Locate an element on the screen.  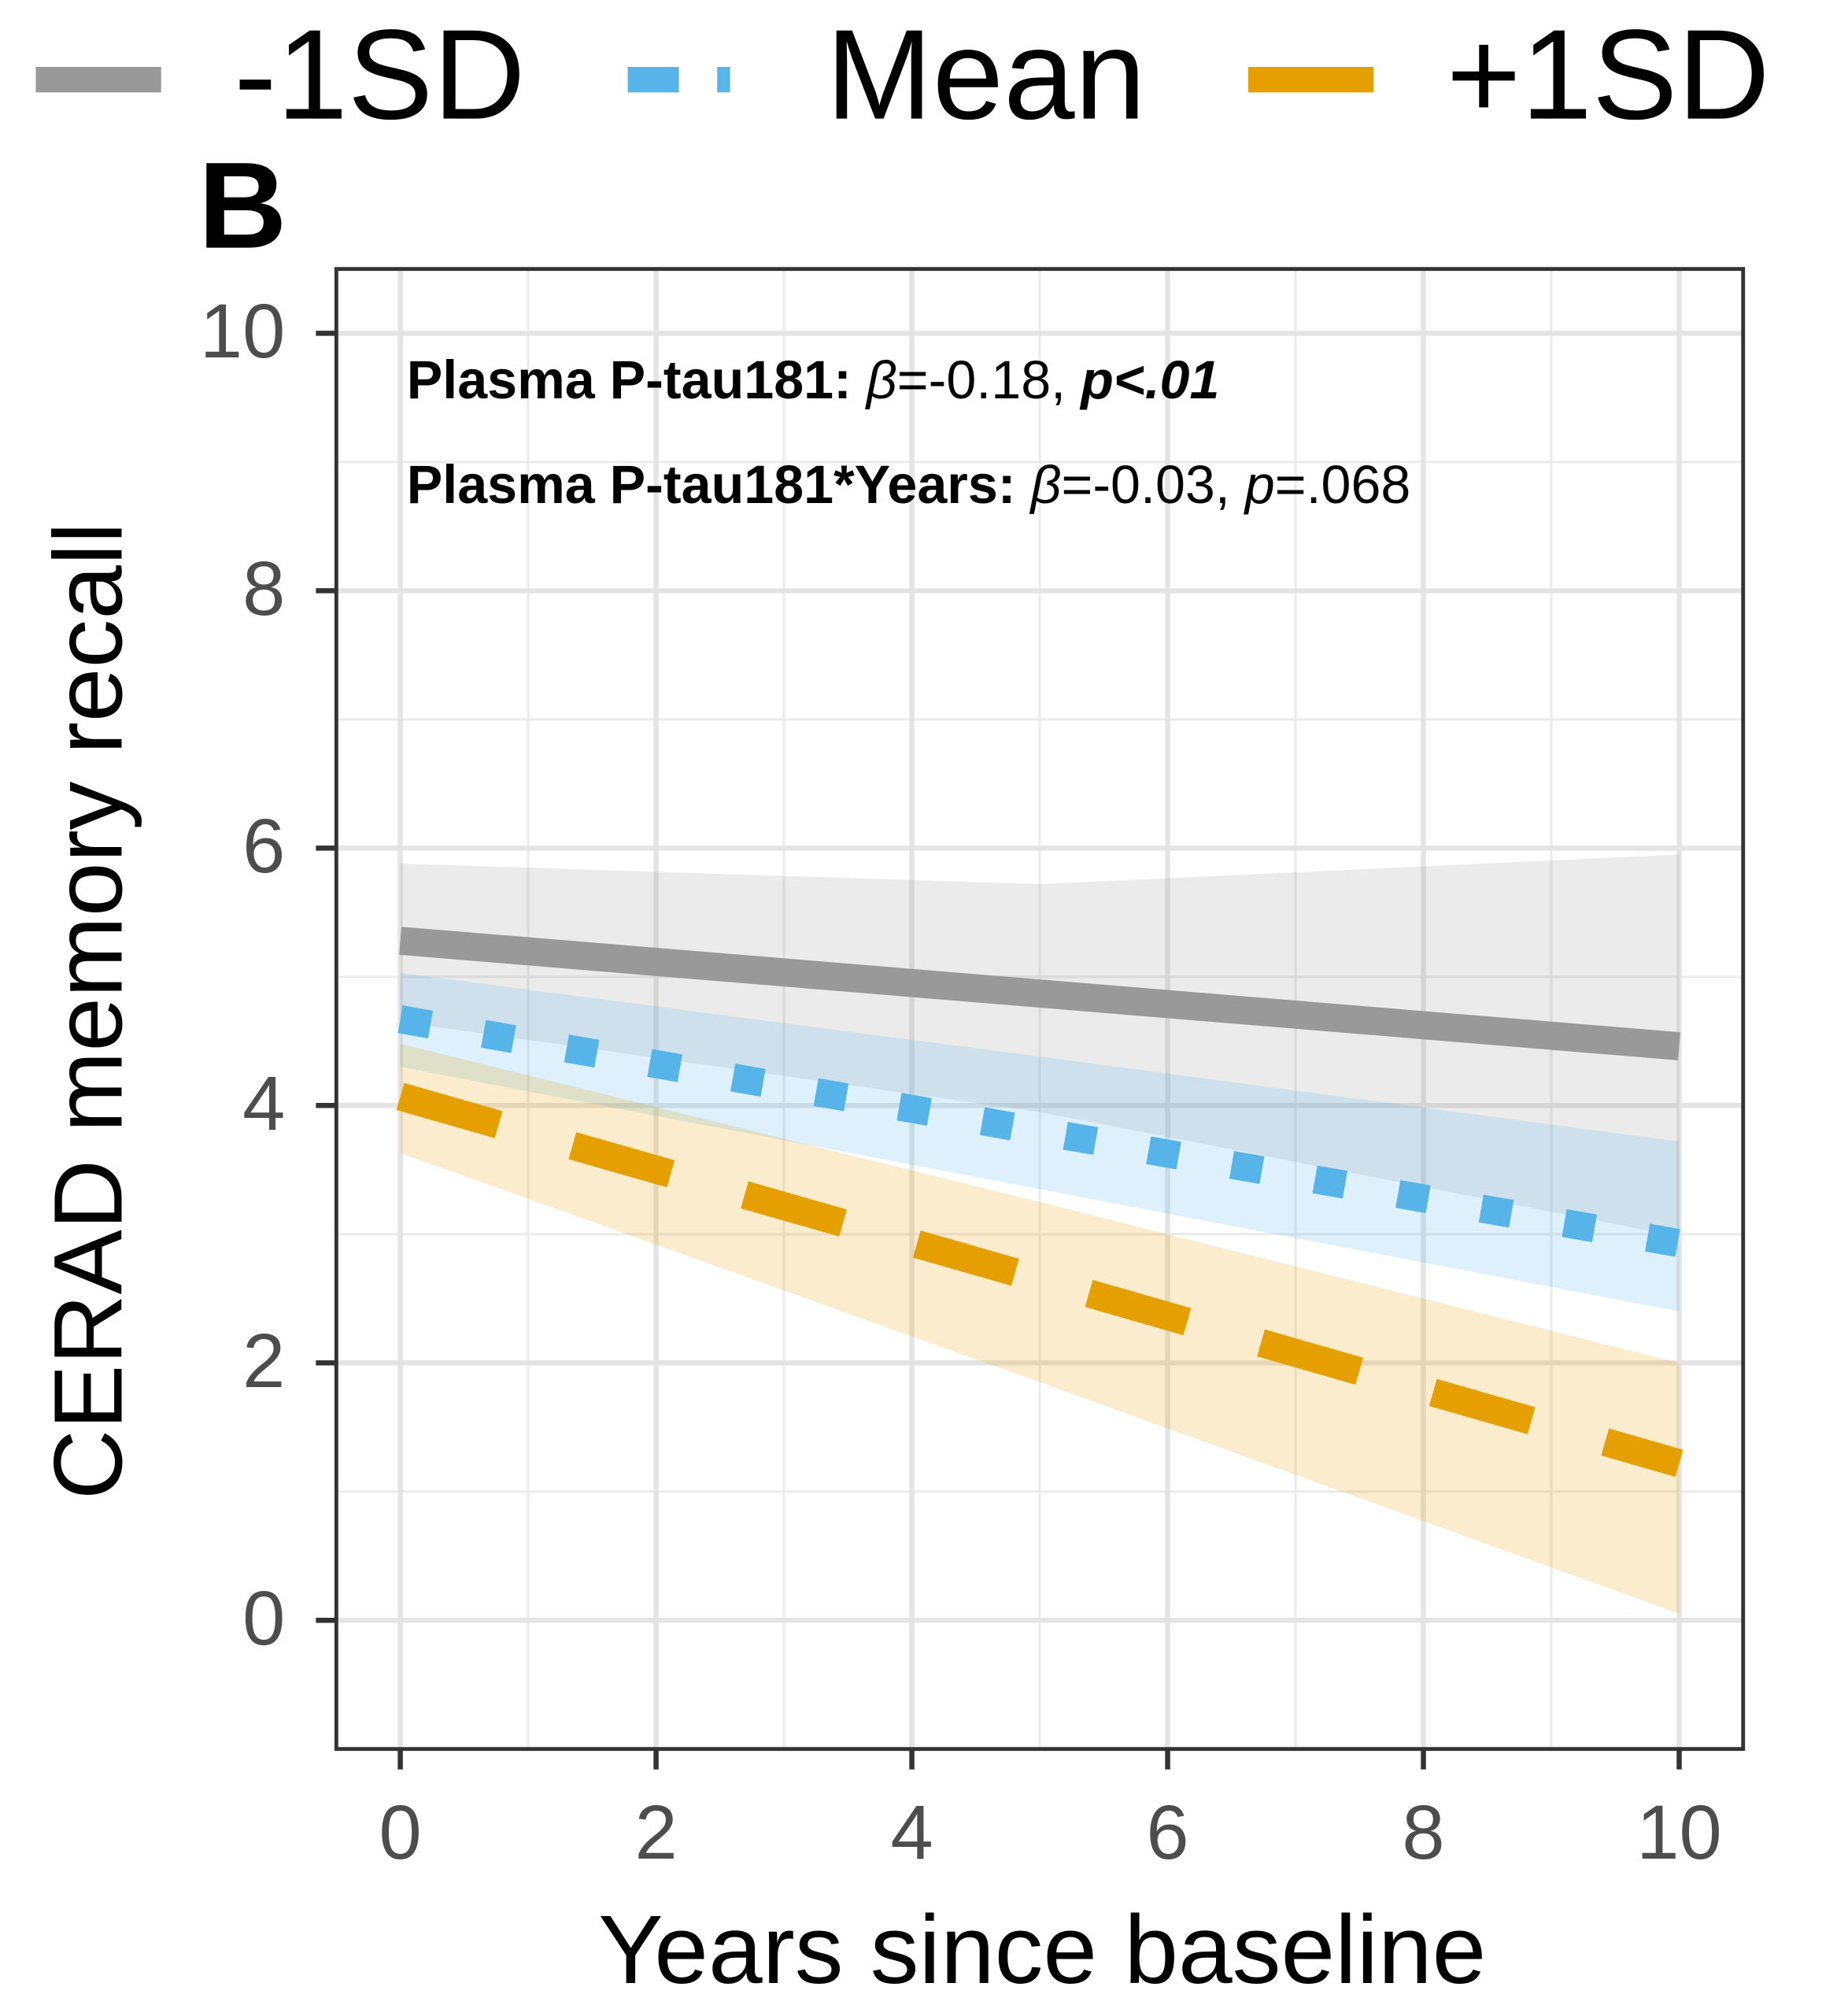
annotation-segment: Plasma P-tau181*Years: is located at coordinates (719, 485).